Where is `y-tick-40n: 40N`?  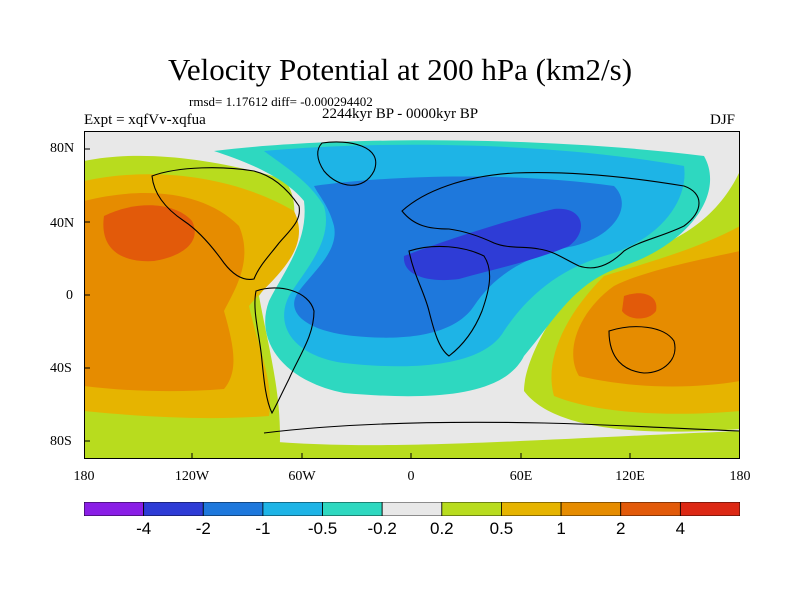
y-tick-40n: 40N is located at coordinates (62, 223).